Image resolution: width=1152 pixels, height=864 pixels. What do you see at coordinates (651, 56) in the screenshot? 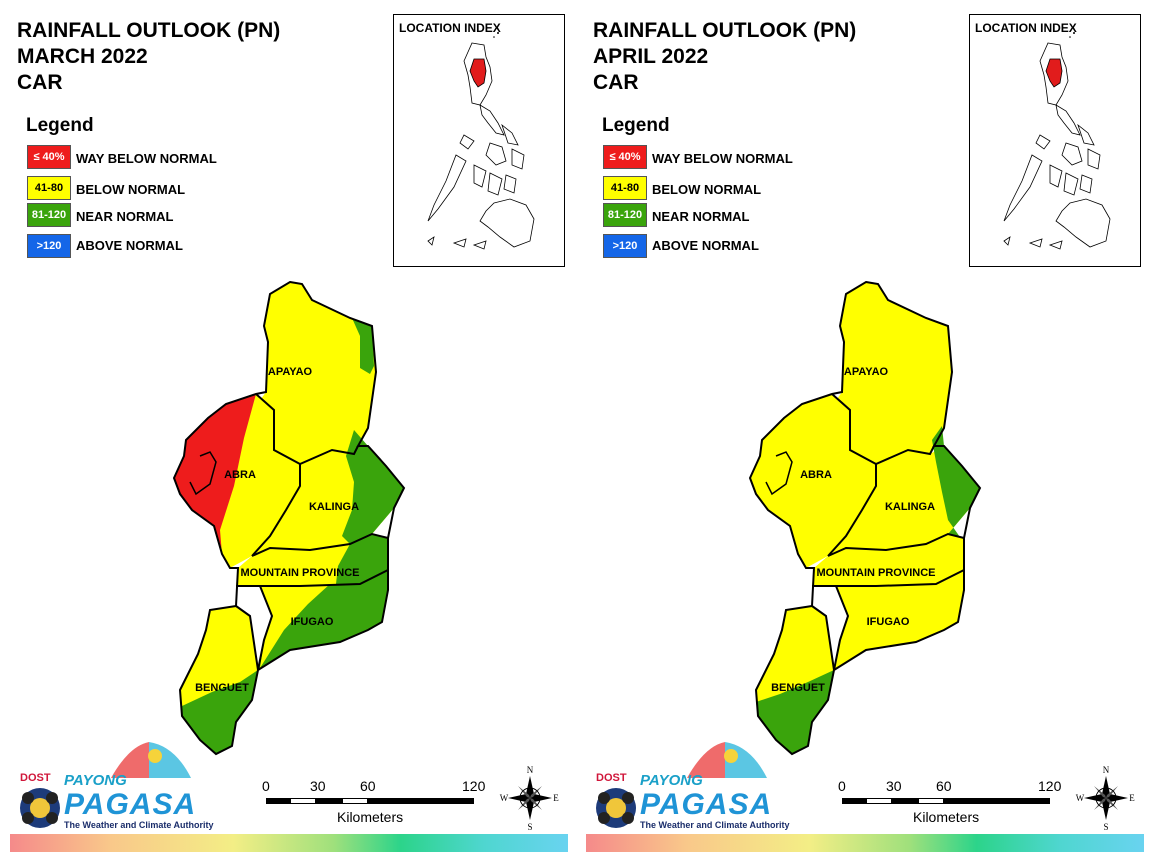
I see `title-line-2: APRIL 2022` at bounding box center [651, 56].